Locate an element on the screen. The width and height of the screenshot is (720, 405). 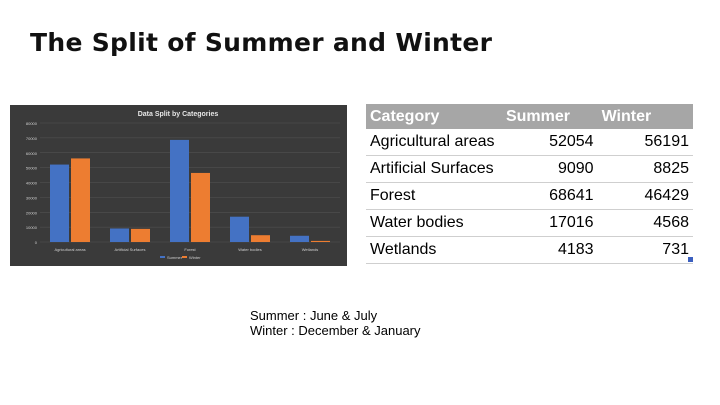
table-row: Artificial Surfaces 9090 8825 is located at coordinates (529, 169).